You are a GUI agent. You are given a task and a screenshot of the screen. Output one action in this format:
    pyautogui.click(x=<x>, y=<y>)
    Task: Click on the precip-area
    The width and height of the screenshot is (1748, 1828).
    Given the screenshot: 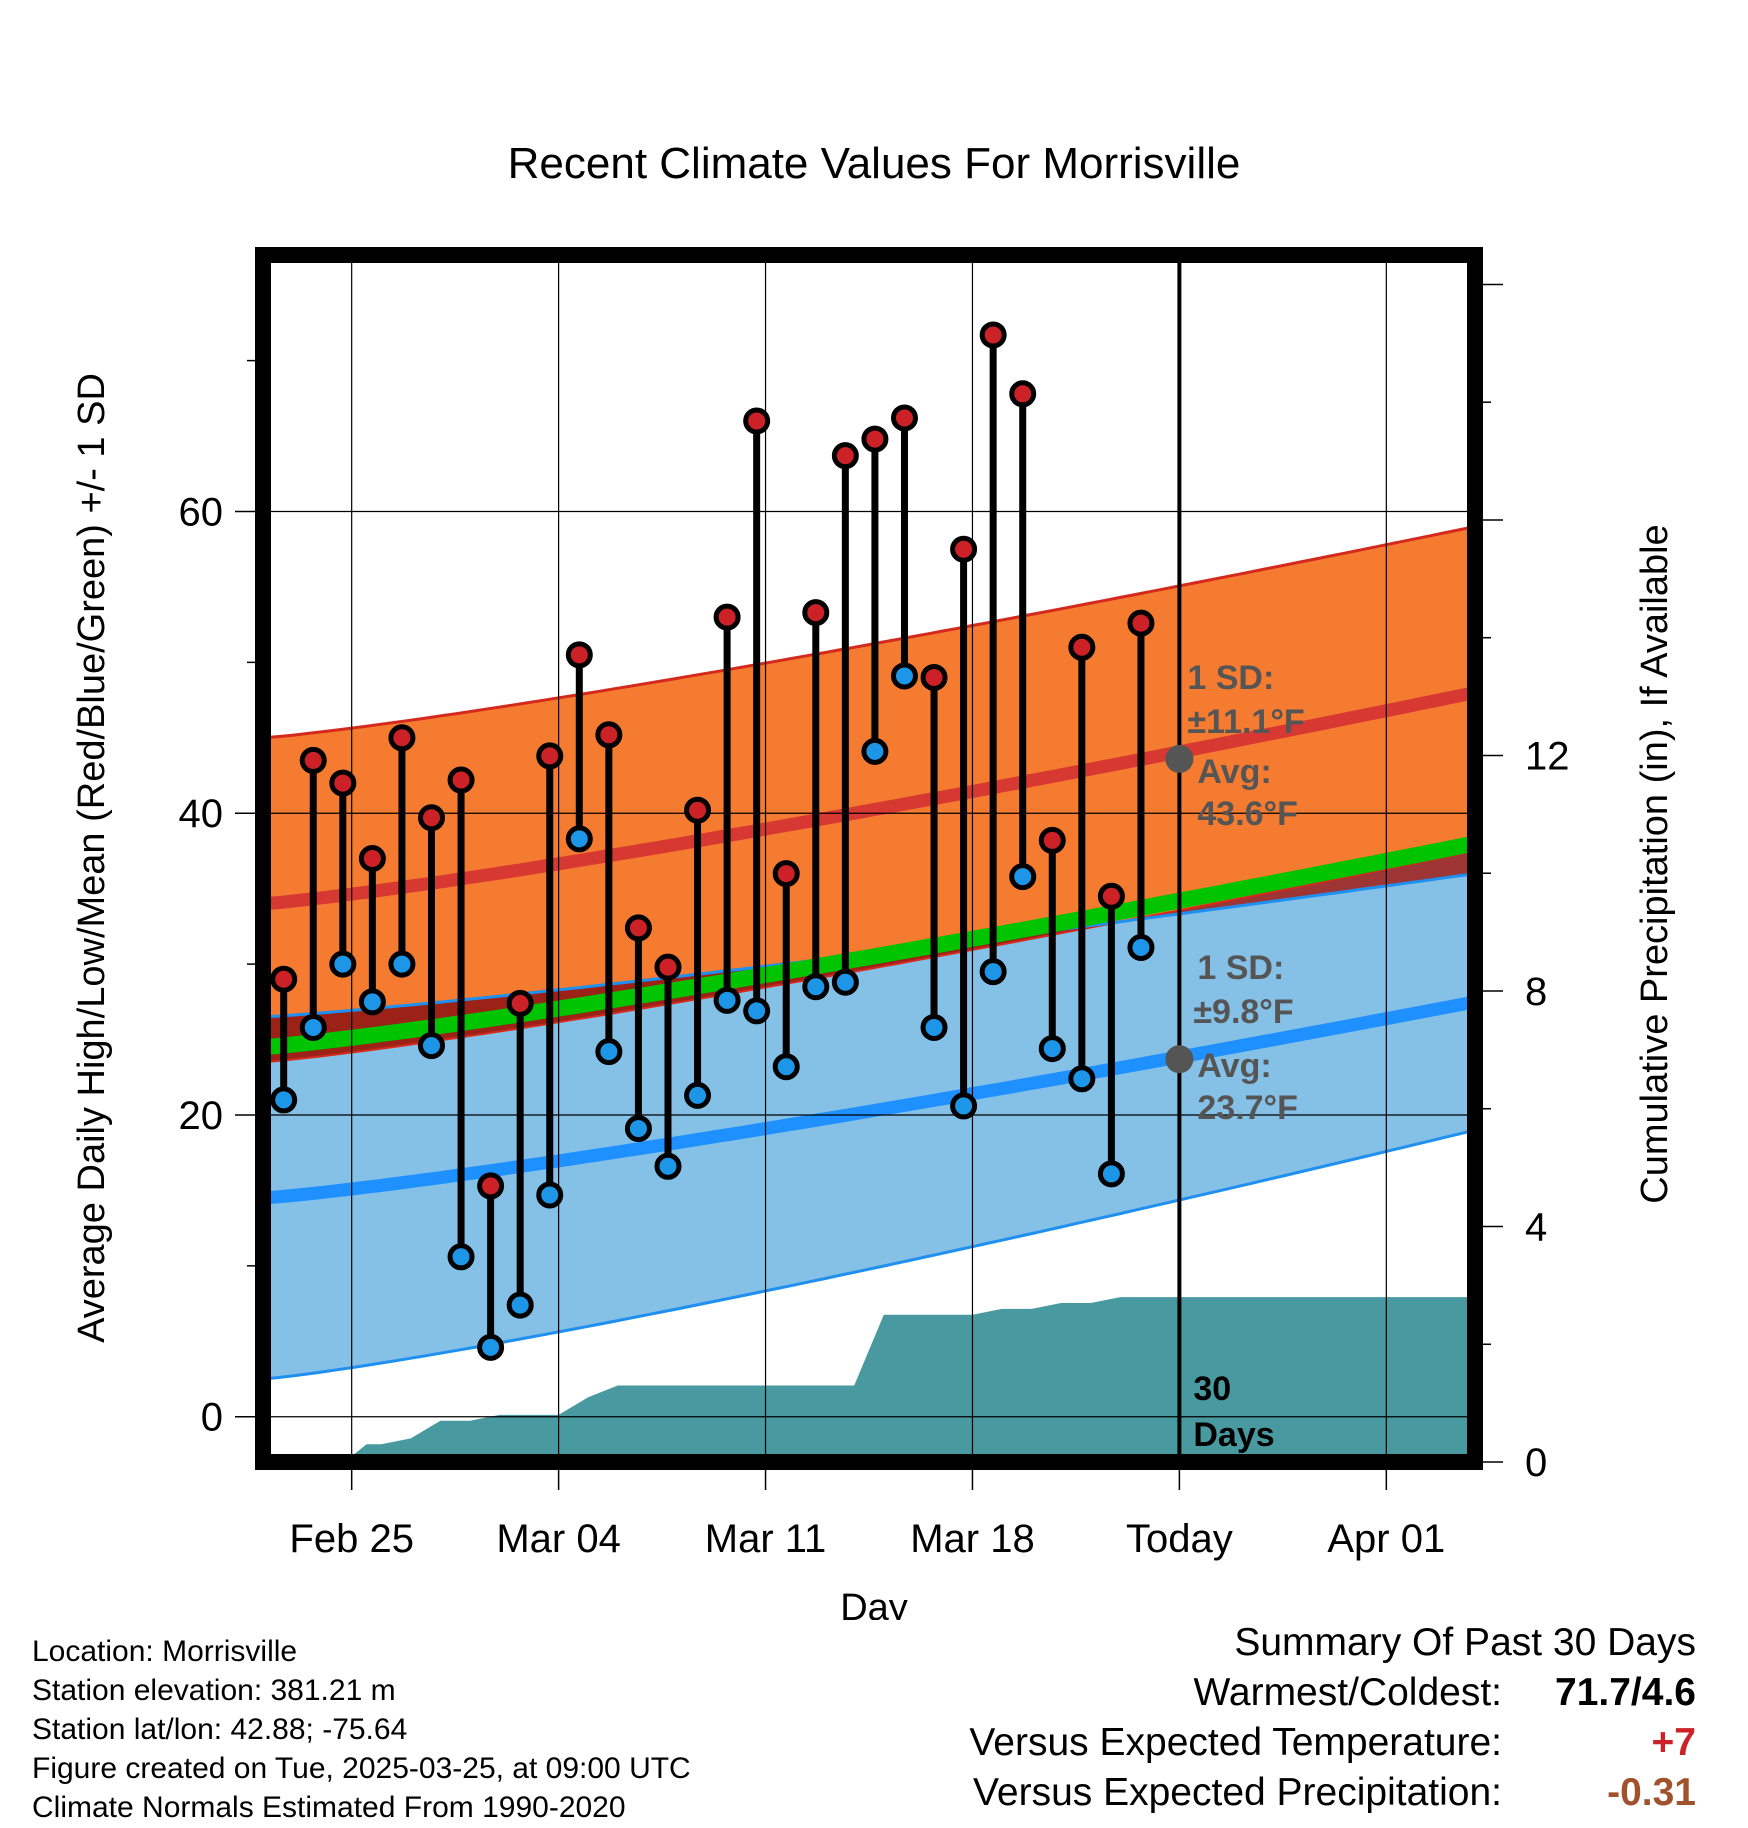 What is the action you would take?
    pyautogui.click(x=869, y=1379)
    